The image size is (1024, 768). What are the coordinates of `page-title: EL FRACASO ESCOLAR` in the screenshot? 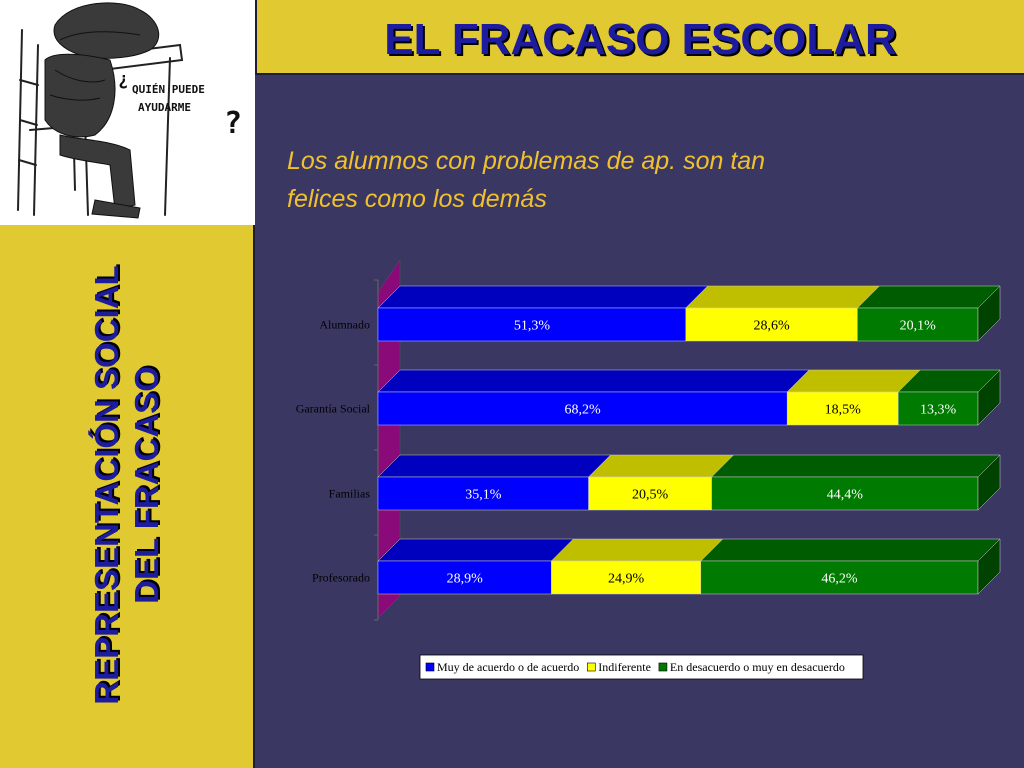 It's located at (640, 39).